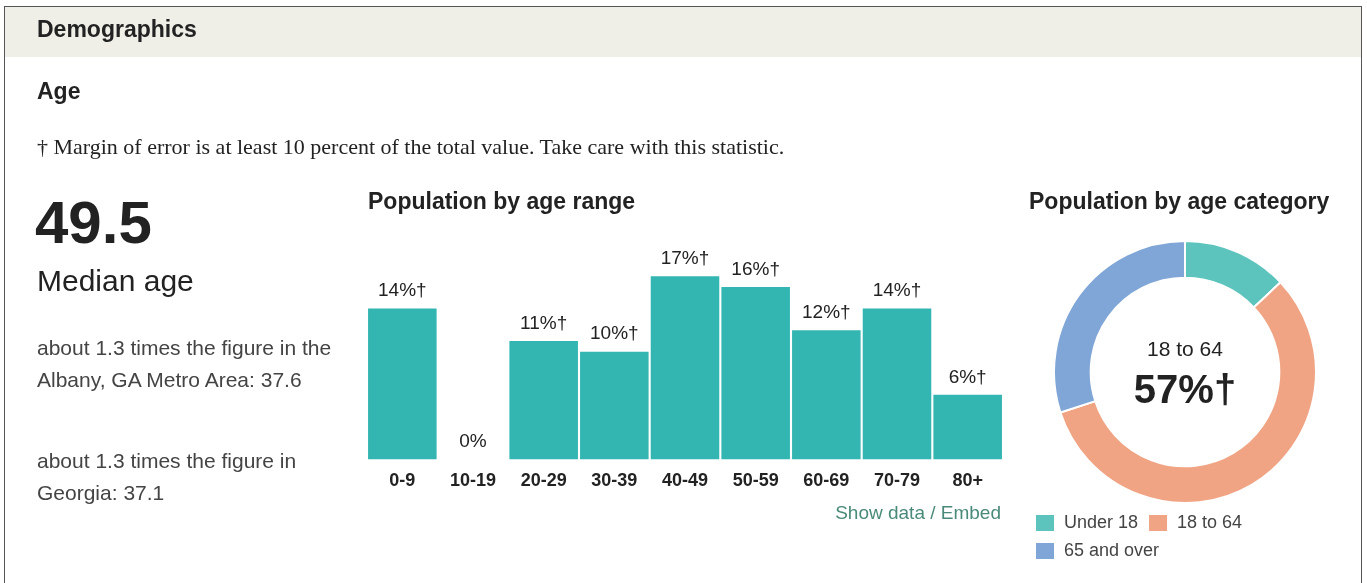  What do you see at coordinates (543, 480) in the screenshot?
I see `x-tick-label: 20-29` at bounding box center [543, 480].